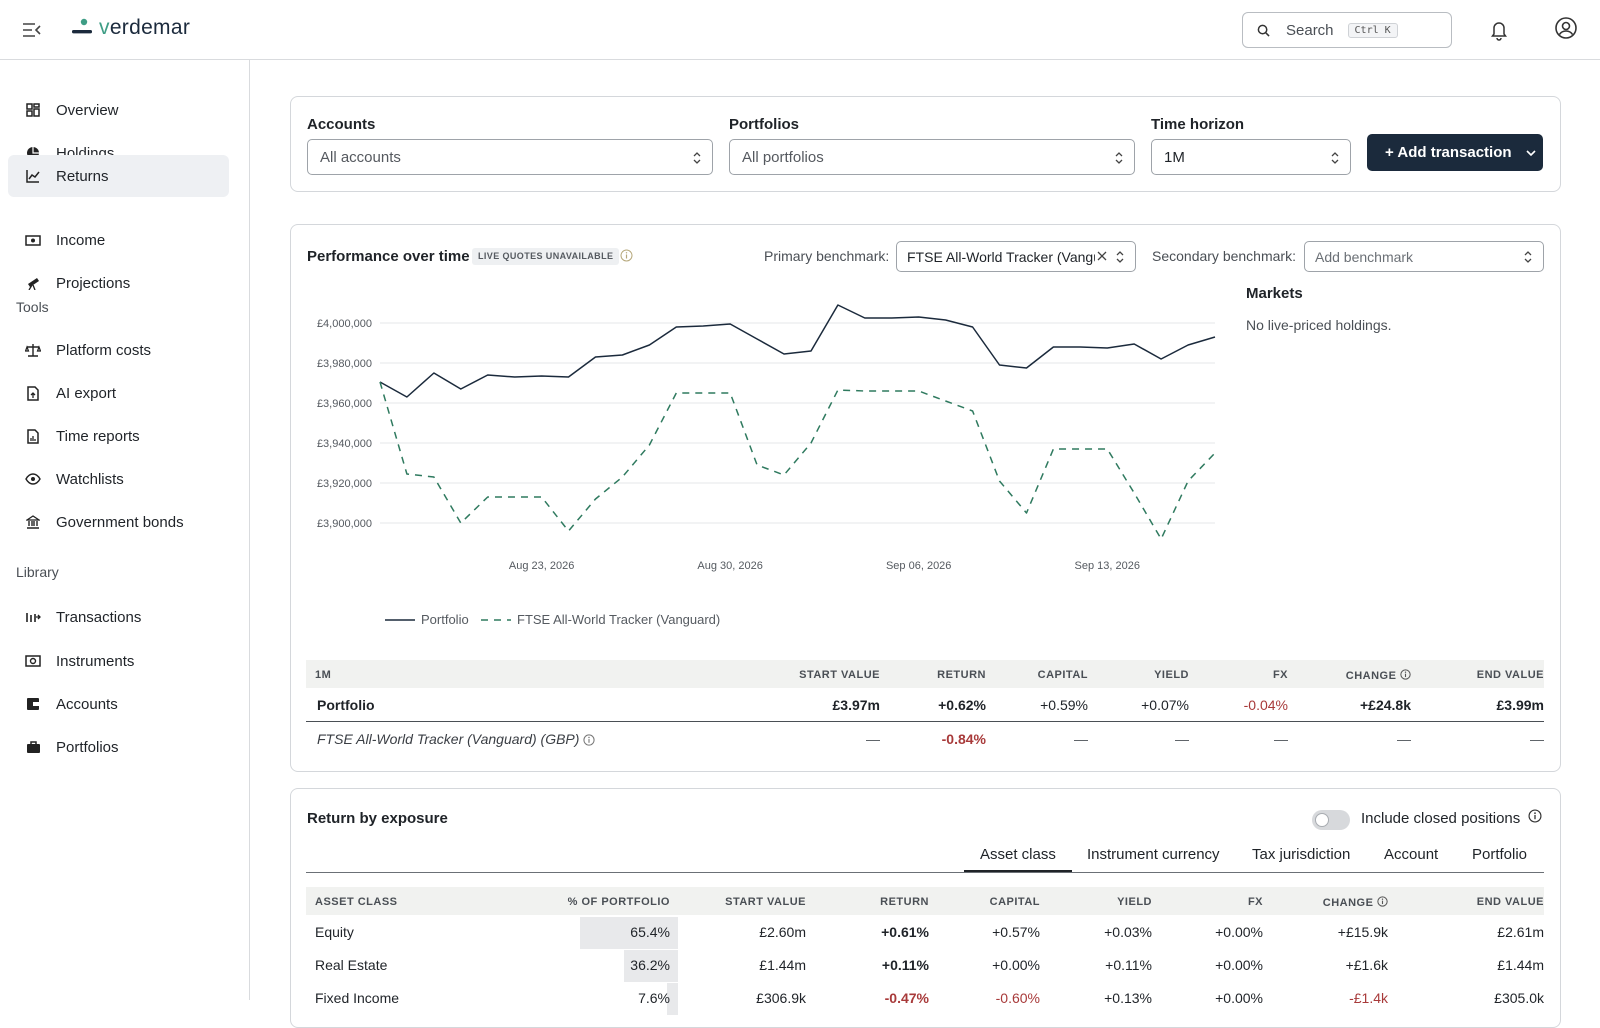 The image size is (1600, 1028). I want to click on logo-text-prefix: v, so click(104, 27).